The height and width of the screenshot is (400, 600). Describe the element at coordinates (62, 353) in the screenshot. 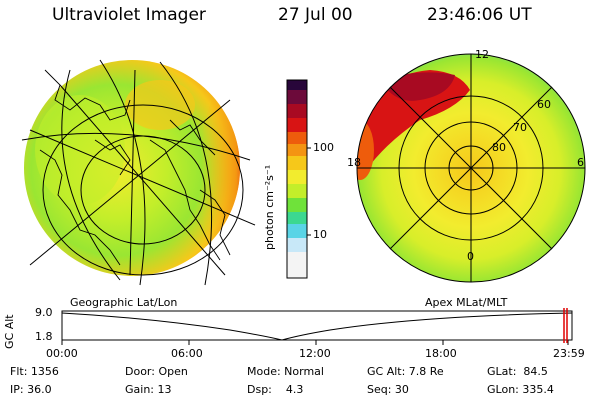

I see `altitude-xtick: 00:00` at that location.